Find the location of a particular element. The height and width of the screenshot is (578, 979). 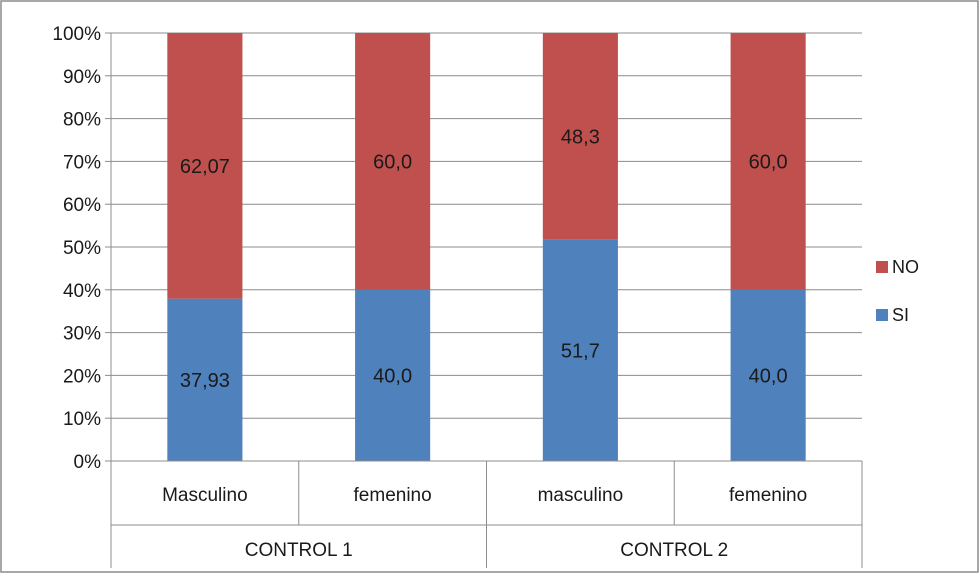

data-label: 37,93 is located at coordinates (205, 381).